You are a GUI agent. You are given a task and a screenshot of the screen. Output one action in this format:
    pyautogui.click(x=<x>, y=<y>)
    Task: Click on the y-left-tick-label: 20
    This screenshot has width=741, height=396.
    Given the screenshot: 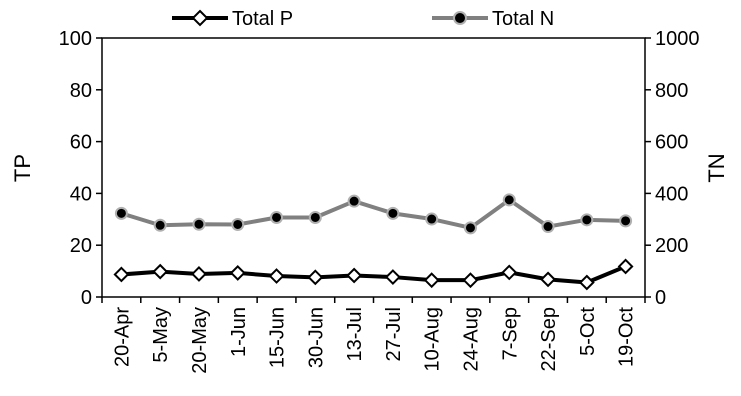 What is the action you would take?
    pyautogui.click(x=81, y=246)
    